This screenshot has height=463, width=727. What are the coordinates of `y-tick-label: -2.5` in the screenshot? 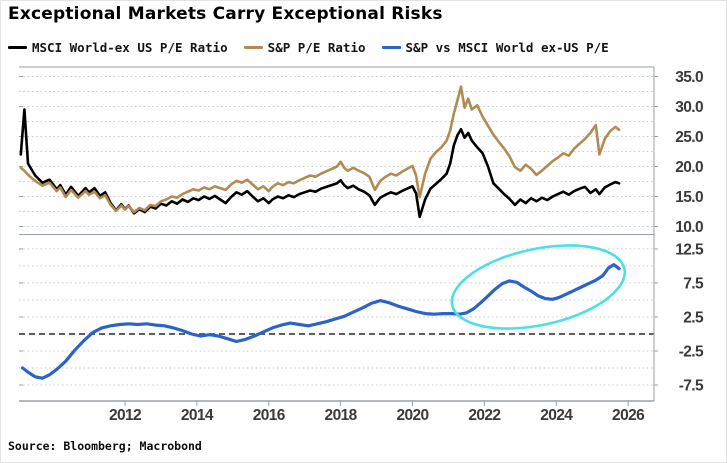 It's located at (691, 352).